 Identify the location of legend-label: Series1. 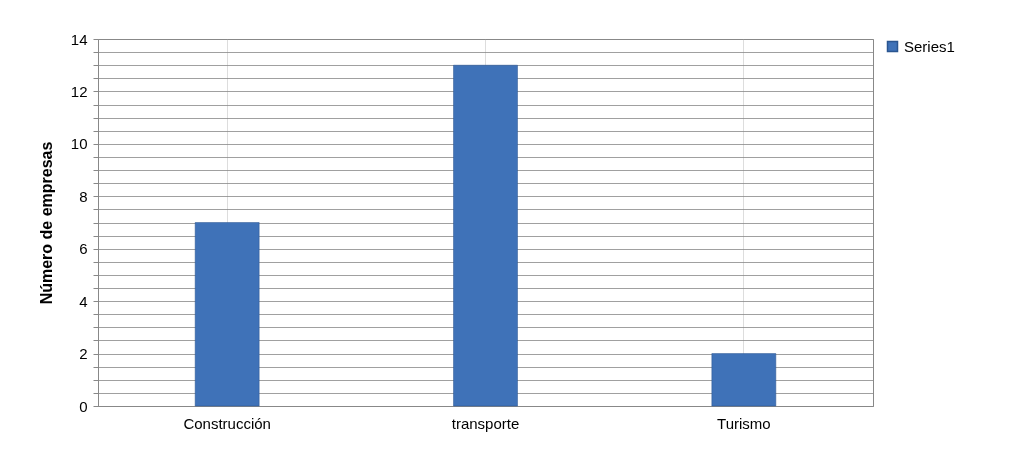
(929, 46).